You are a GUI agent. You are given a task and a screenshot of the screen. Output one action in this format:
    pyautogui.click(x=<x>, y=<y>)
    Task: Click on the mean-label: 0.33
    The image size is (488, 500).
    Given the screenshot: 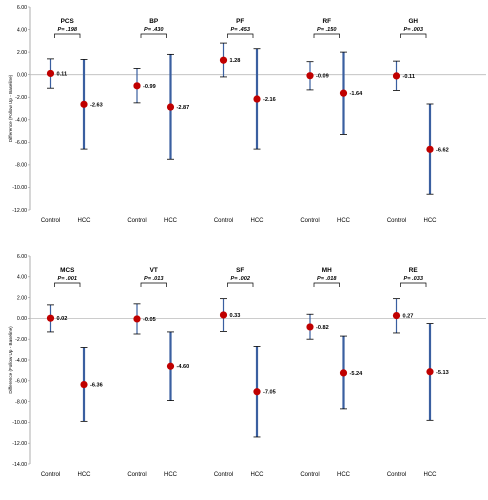 What is the action you would take?
    pyautogui.click(x=235, y=316)
    